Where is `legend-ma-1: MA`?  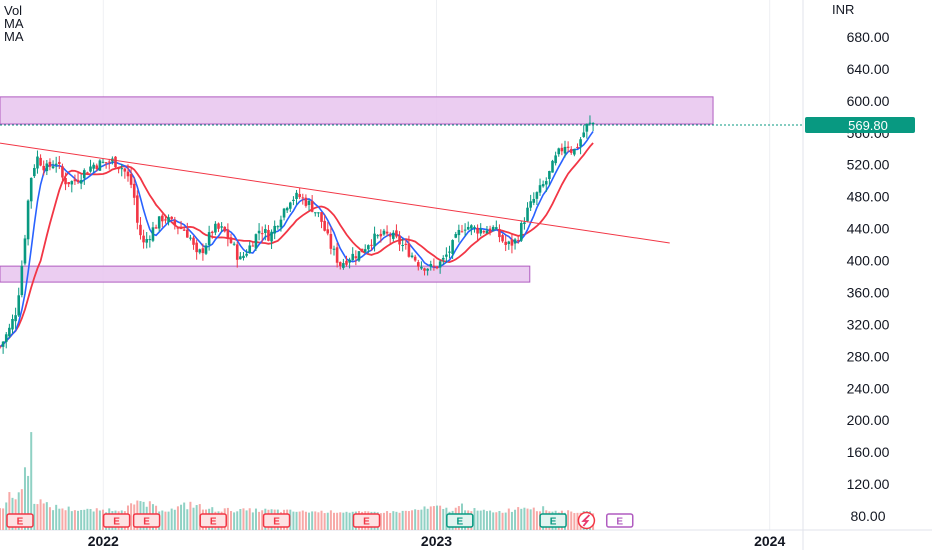 legend-ma-1: MA is located at coordinates (14, 23).